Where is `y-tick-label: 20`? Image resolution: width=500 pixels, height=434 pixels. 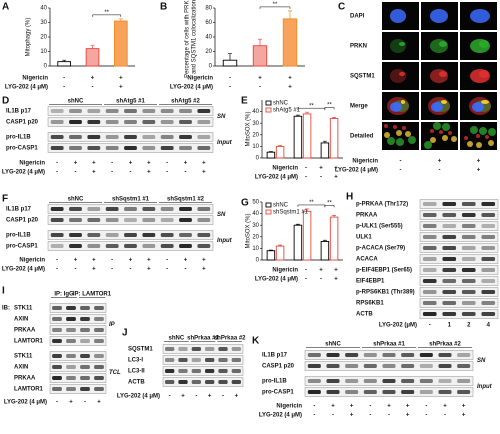 y-tick-label: 20 is located at coordinates (208, 52).